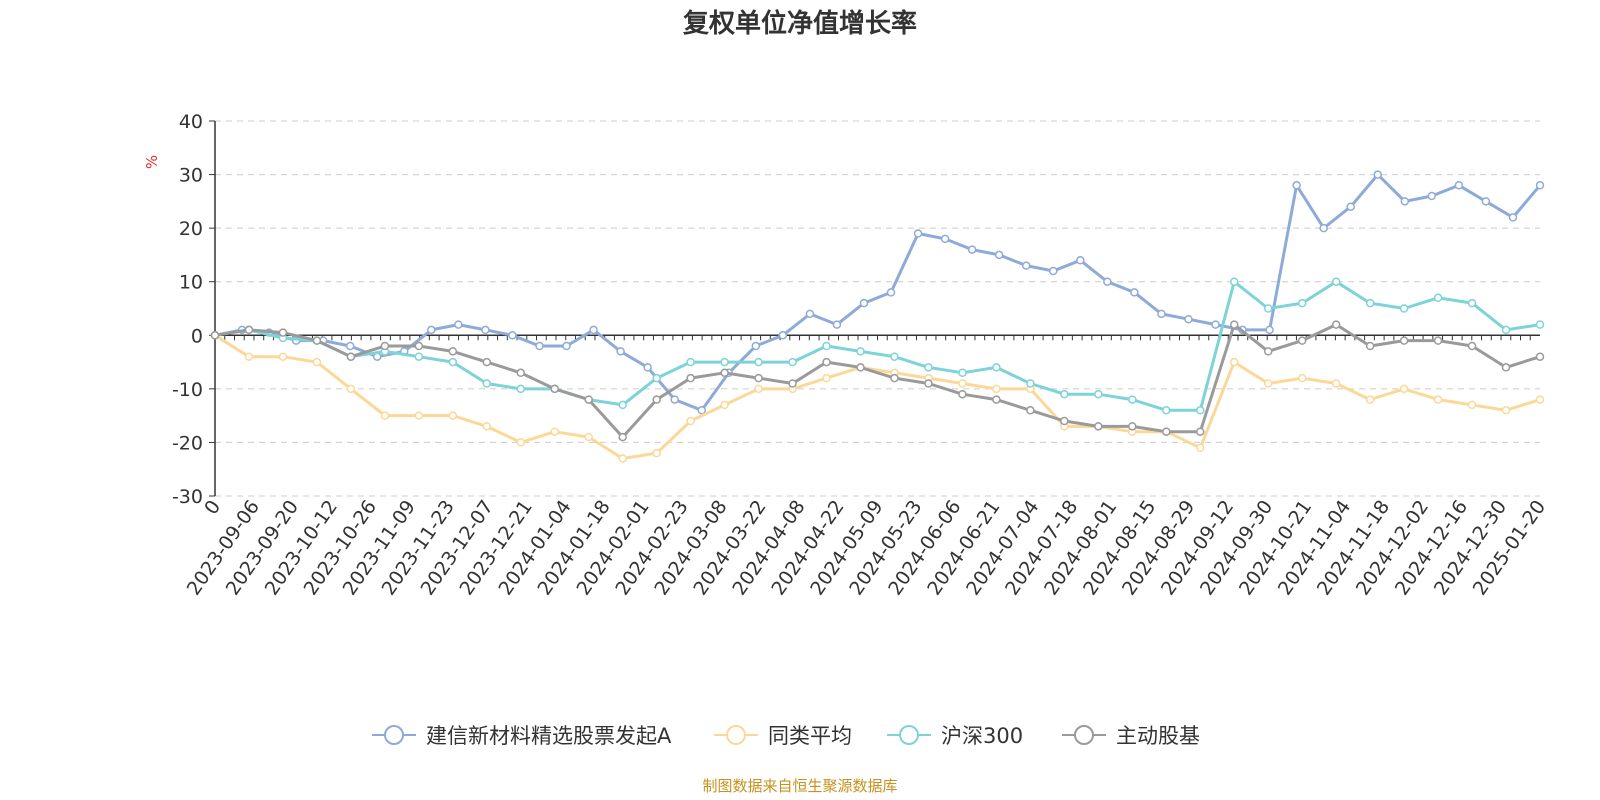  I want to click on legend-item-3: 主动股基, so click(1131, 736).